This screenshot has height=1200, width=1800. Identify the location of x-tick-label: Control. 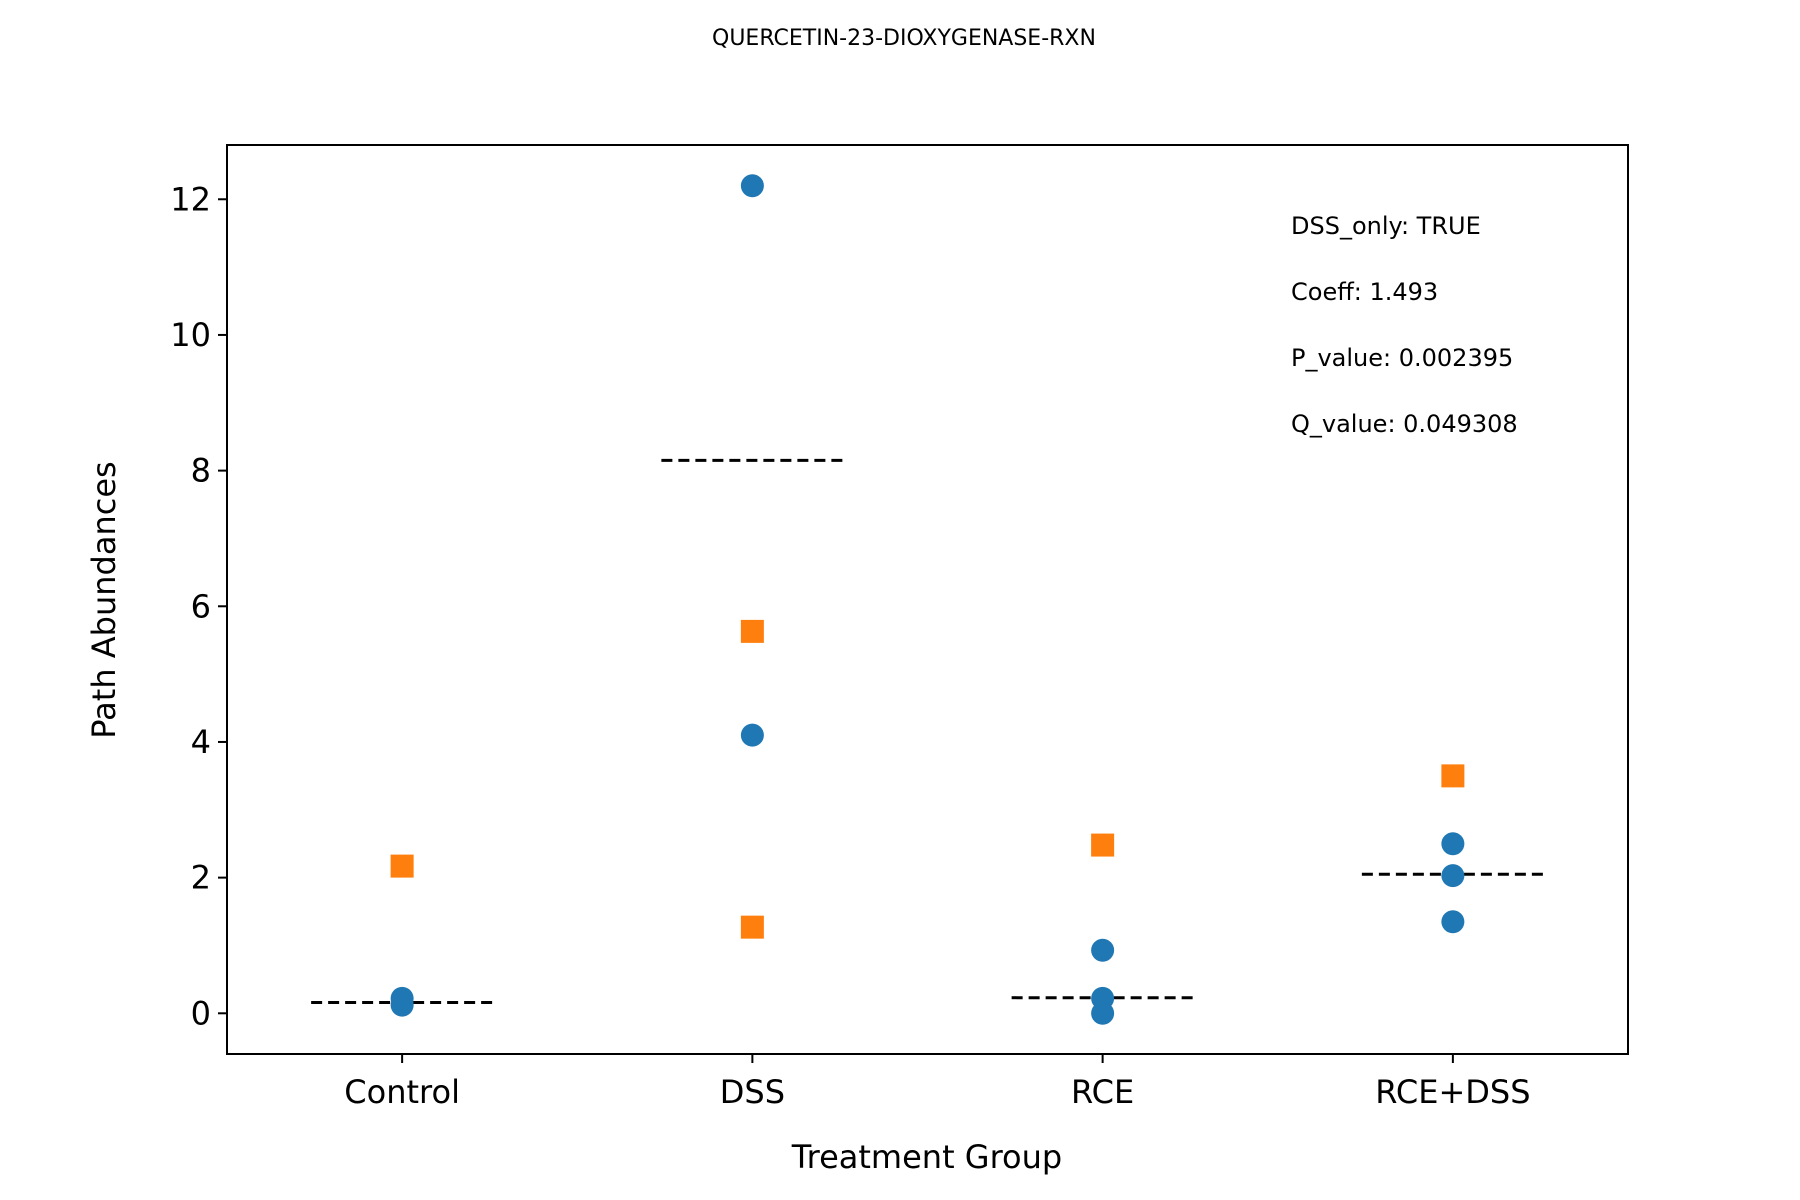
(402, 1092).